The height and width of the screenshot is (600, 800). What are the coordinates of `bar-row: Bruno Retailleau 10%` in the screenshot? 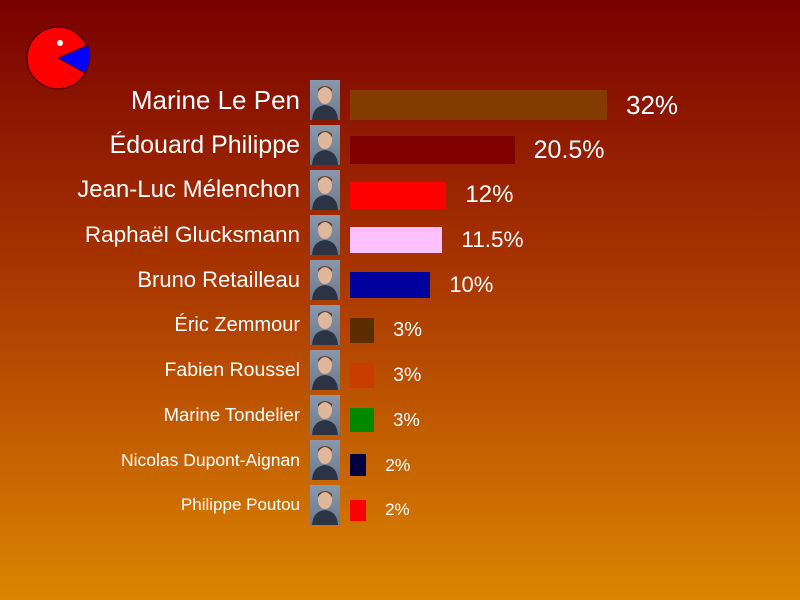 It's located at (400, 280).